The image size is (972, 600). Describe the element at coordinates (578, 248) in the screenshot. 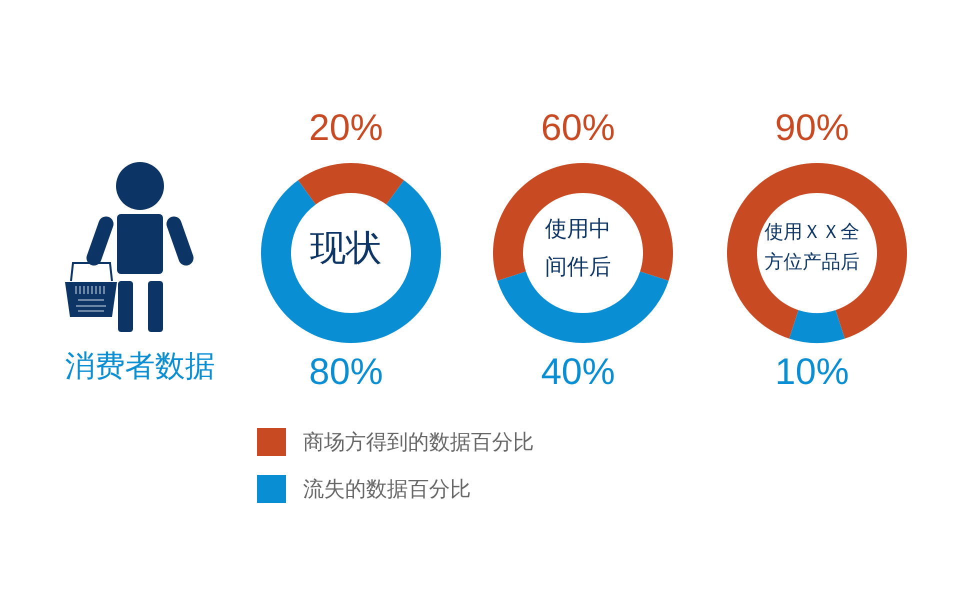

I see `text: 使用中间件后` at that location.